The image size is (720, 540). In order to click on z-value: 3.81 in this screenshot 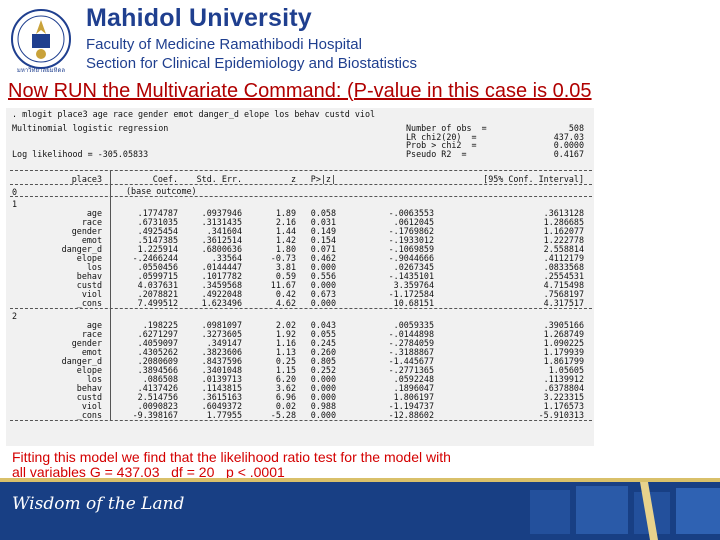, I will do `click(285, 267)`.